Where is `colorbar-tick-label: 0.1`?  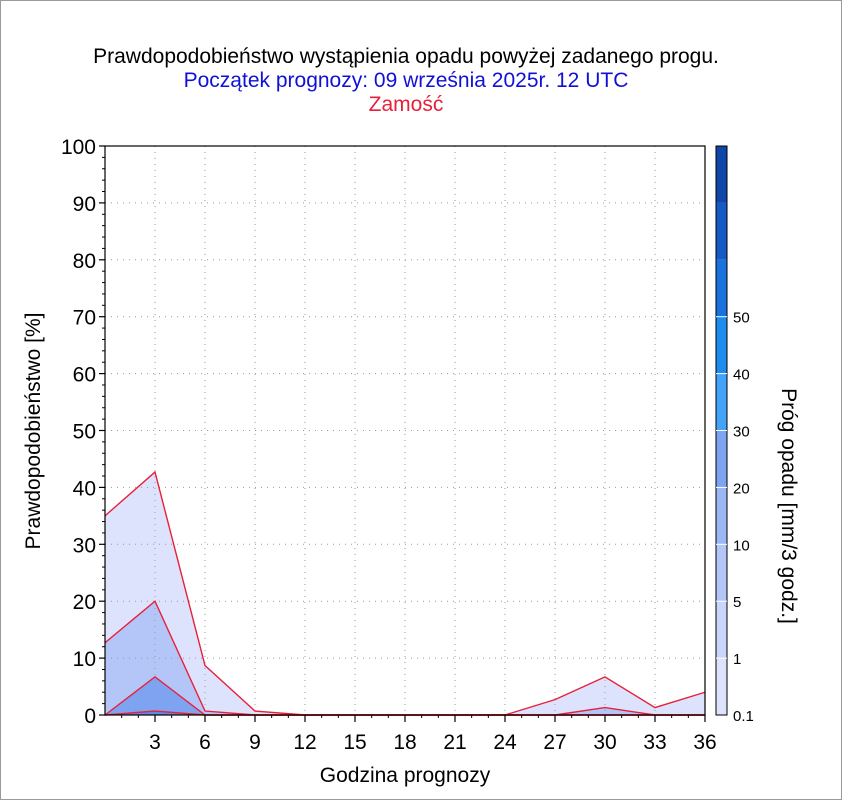 colorbar-tick-label: 0.1 is located at coordinates (743, 716).